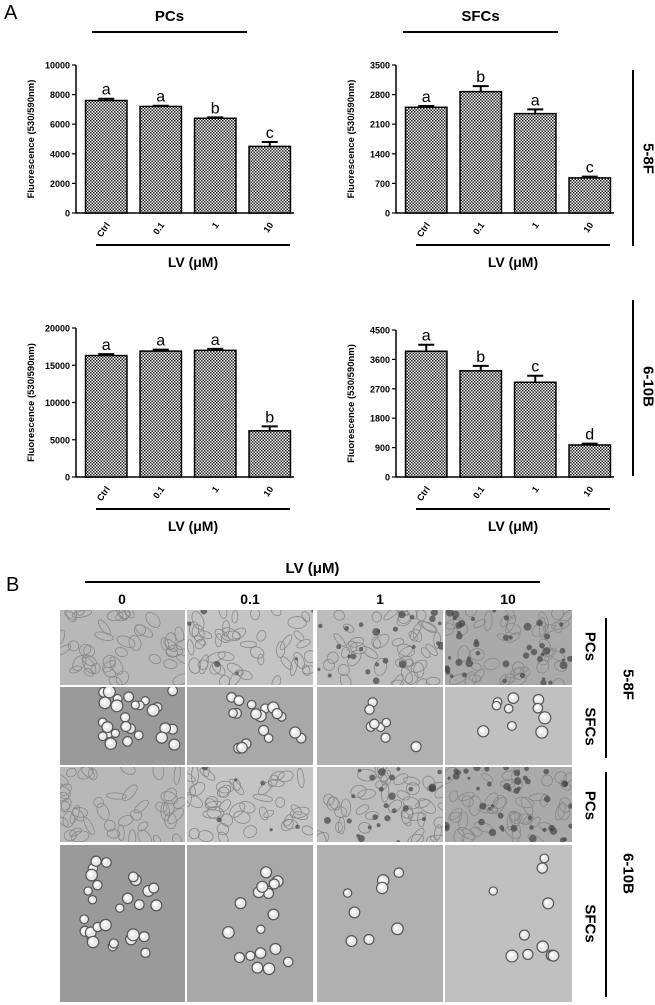 This screenshot has height=1005, width=655. I want to click on row-type-label-4: SFCs, so click(590, 923).